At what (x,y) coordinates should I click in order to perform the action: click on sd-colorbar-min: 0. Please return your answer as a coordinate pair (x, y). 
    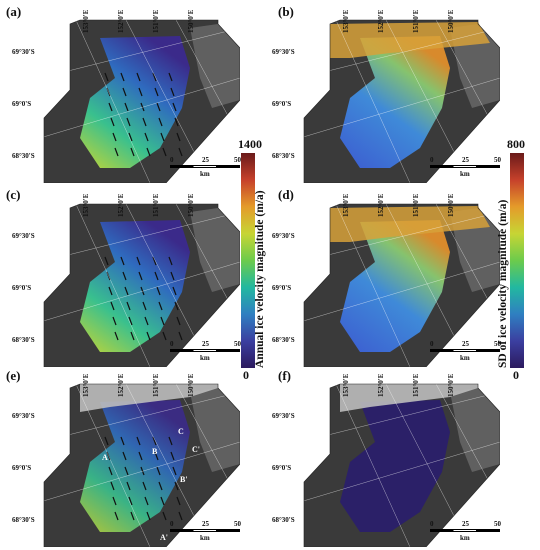
    Looking at the image, I should click on (516, 375).